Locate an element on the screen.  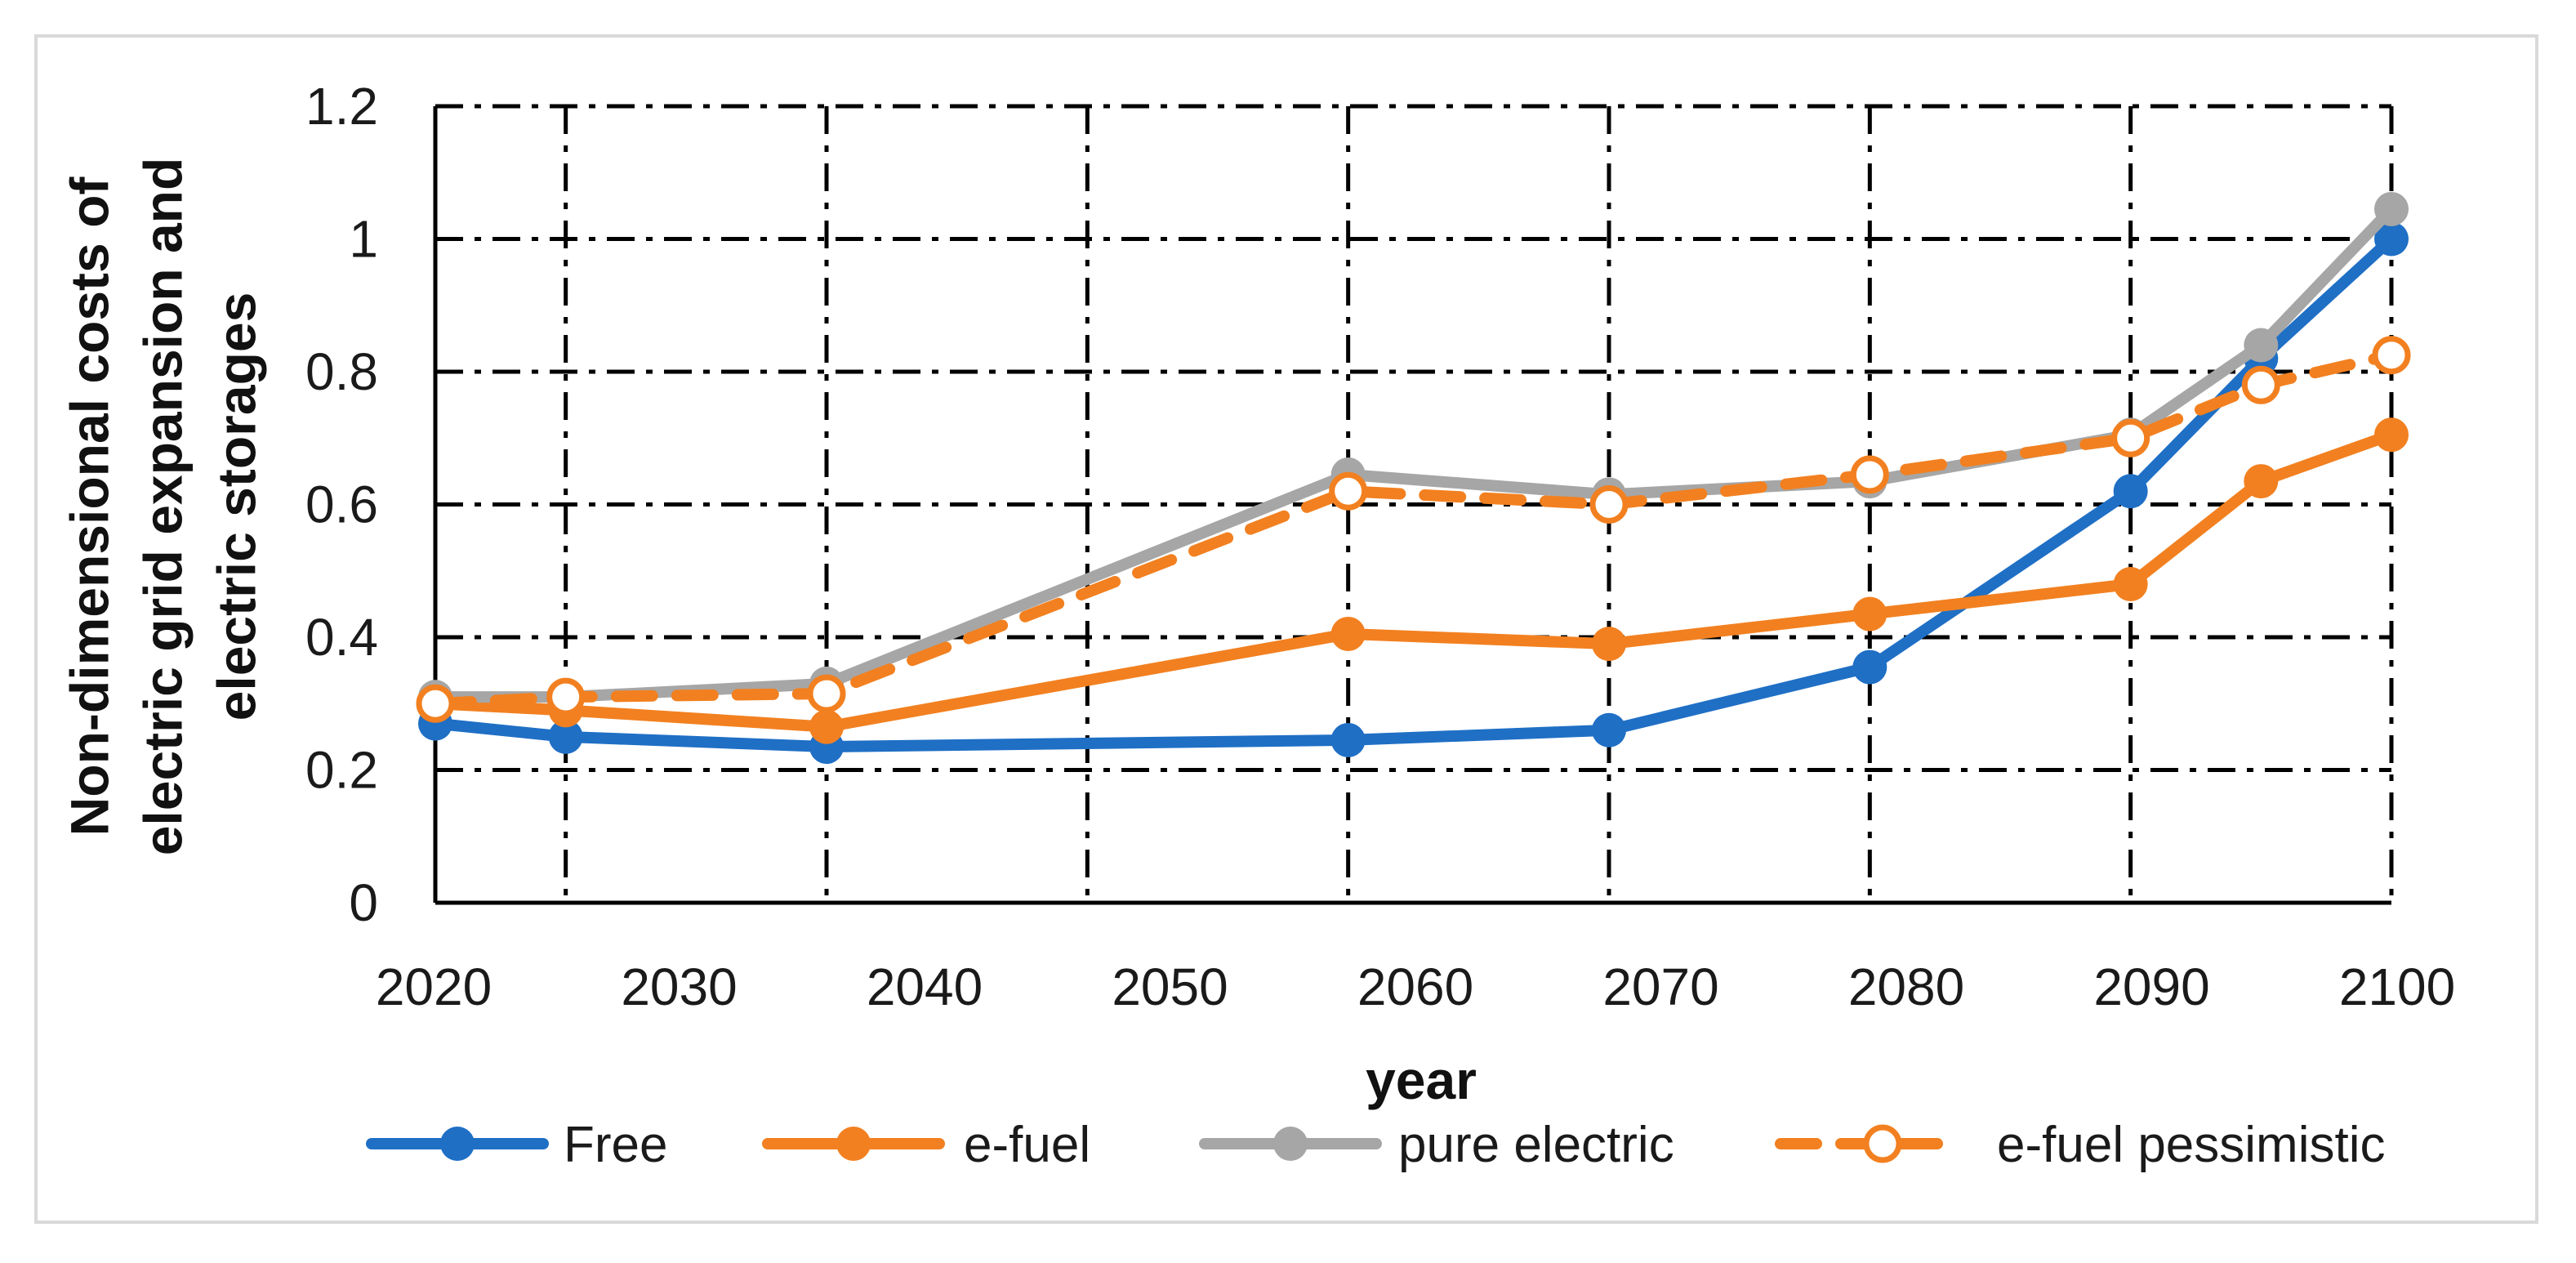
y-tick-labels: 0 0.2 0.4 0.6 0.8 1 1.2 is located at coordinates (341, 504).